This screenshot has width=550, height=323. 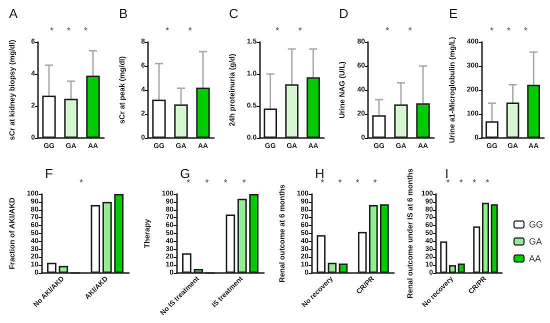 I want to click on legend-label: AA, so click(x=535, y=259).